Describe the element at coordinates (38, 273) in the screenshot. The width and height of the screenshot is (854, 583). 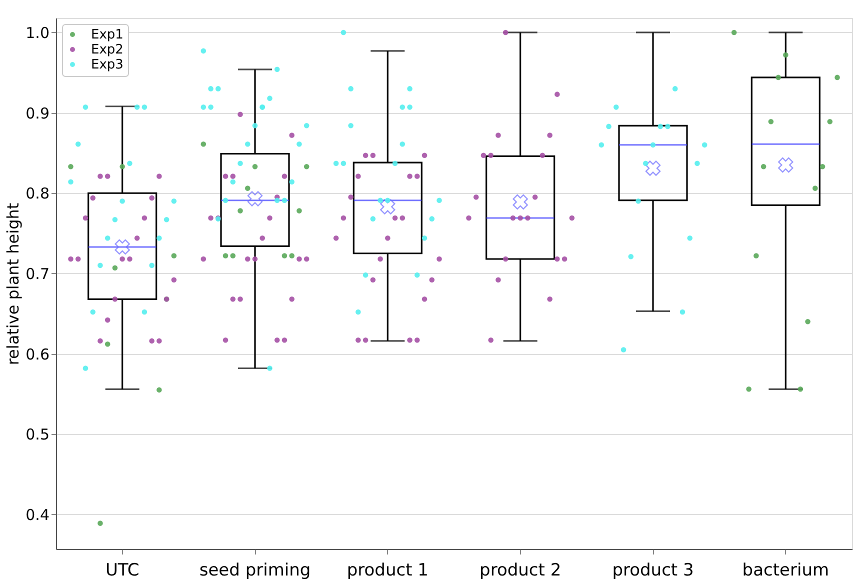
I see `y-tick-label: 0.7` at that location.